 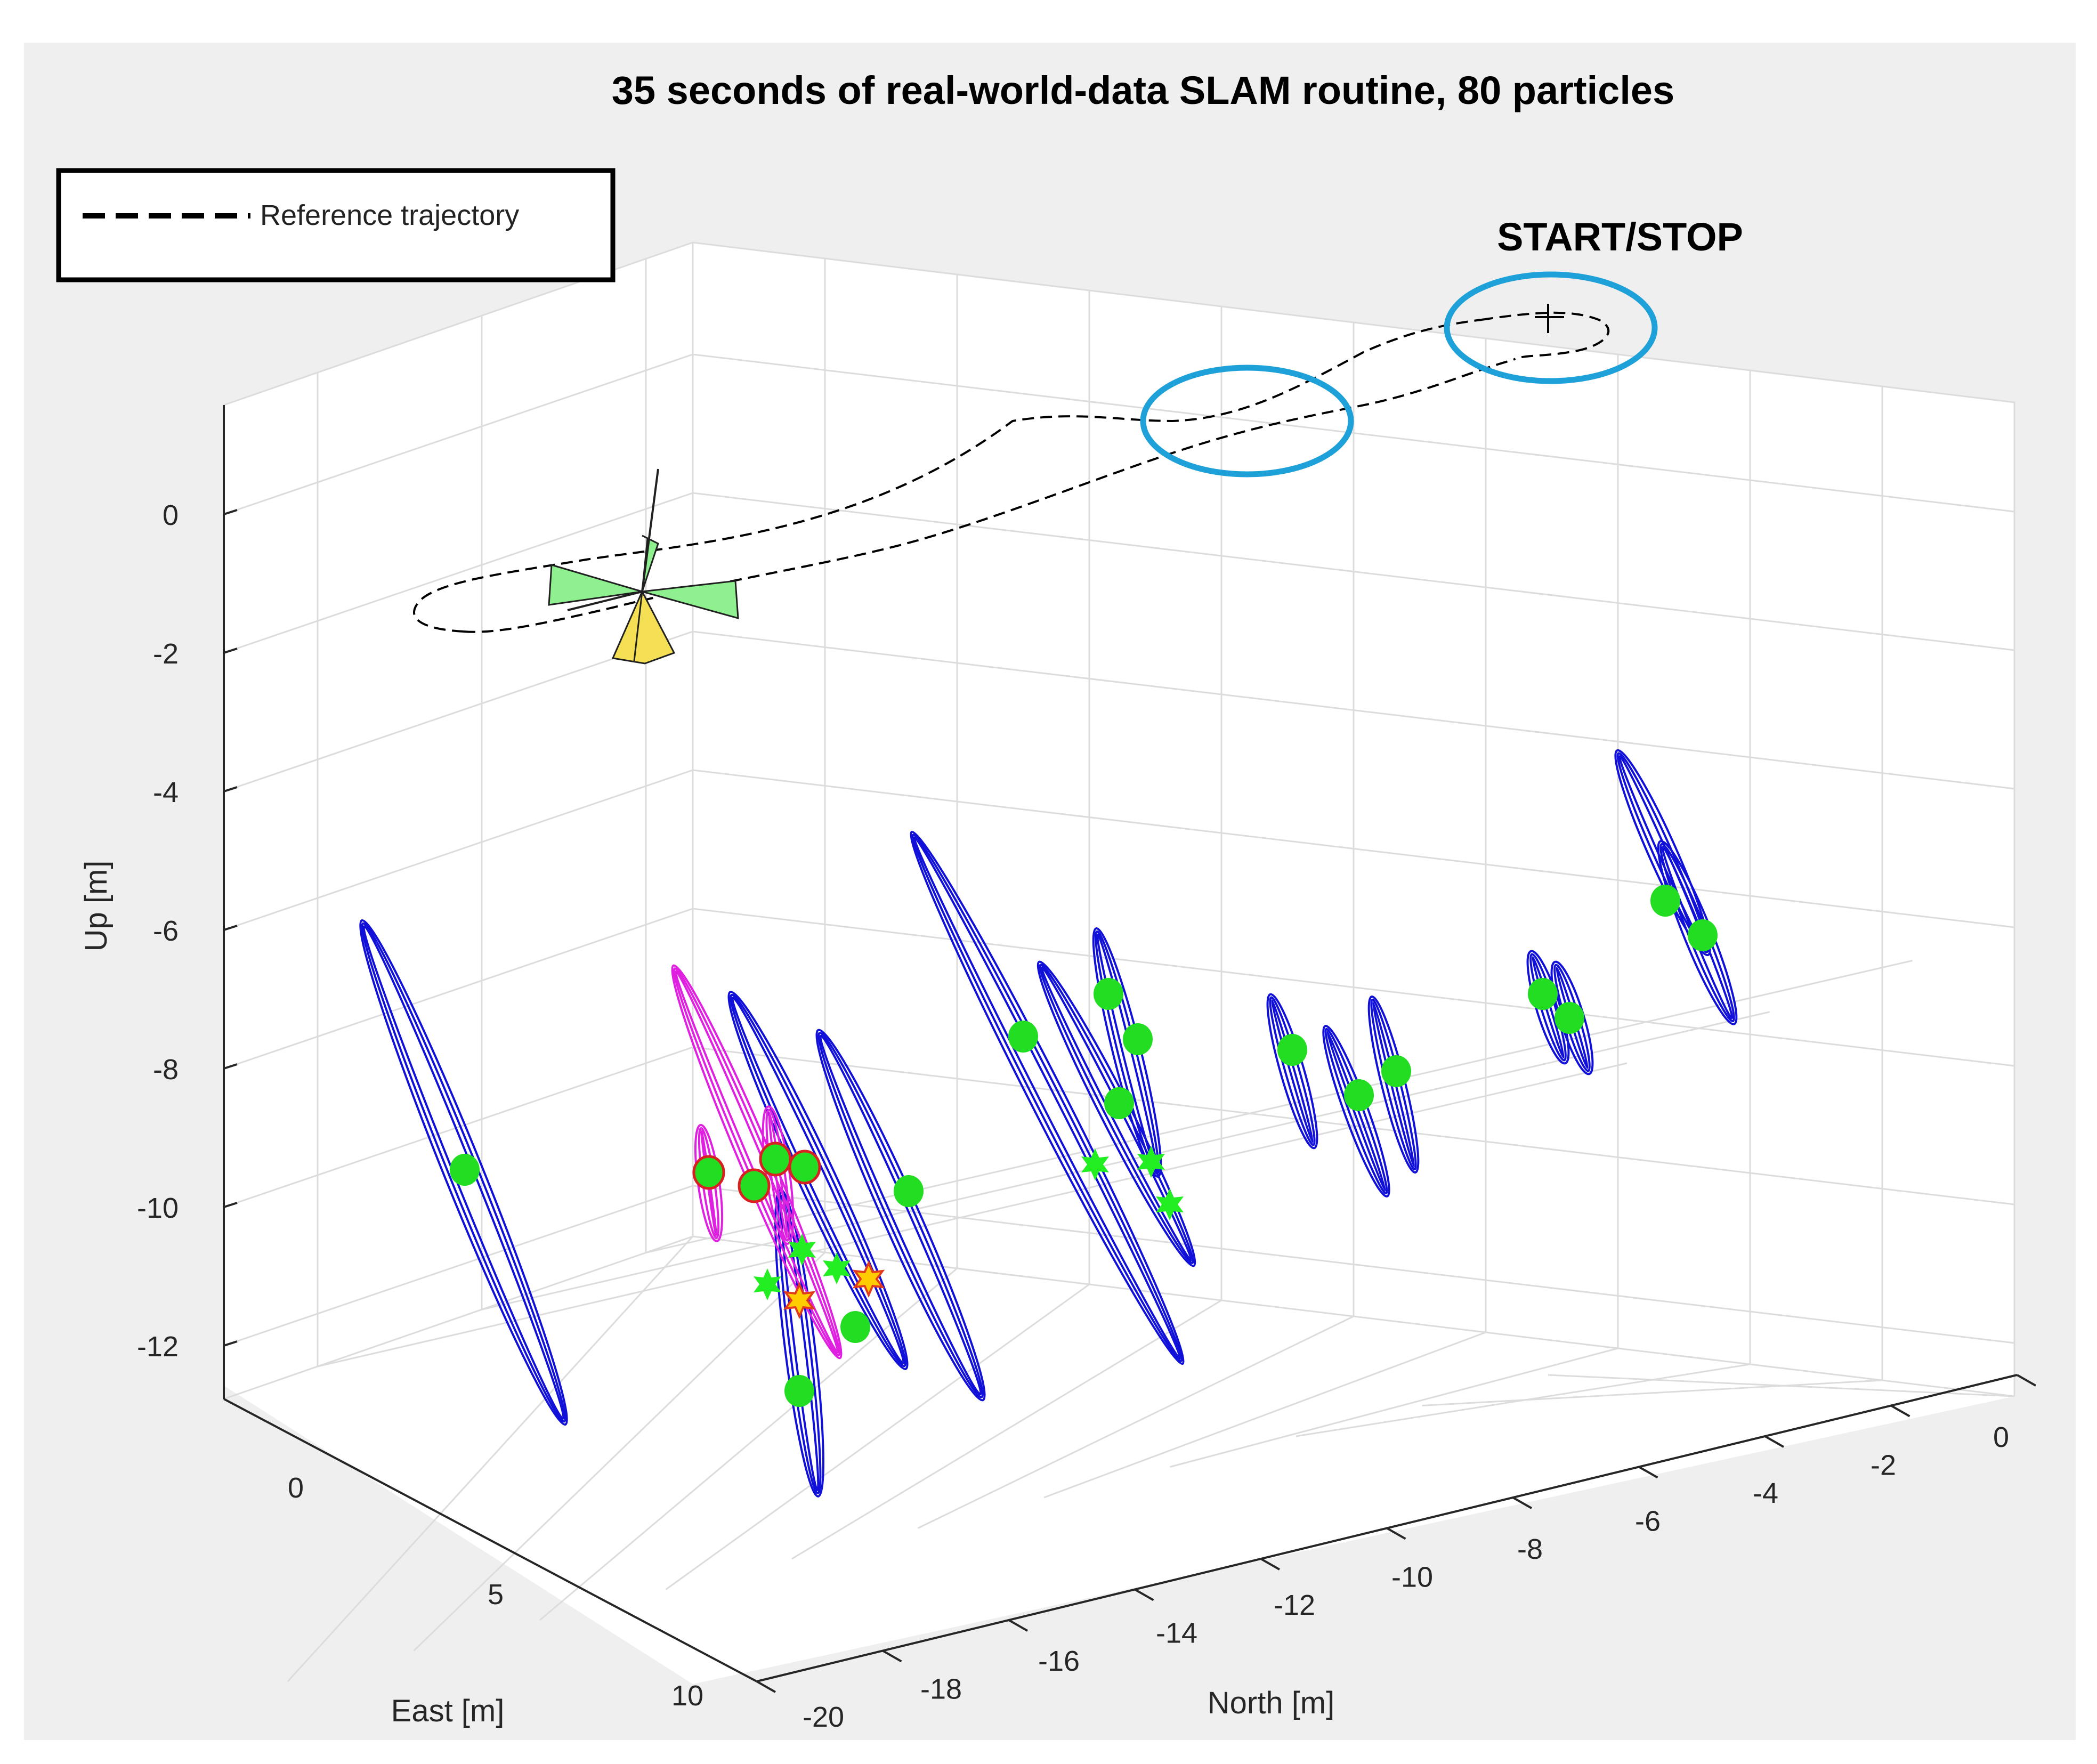 I want to click on selected-landmark-ellipse, so click(x=778, y=1175).